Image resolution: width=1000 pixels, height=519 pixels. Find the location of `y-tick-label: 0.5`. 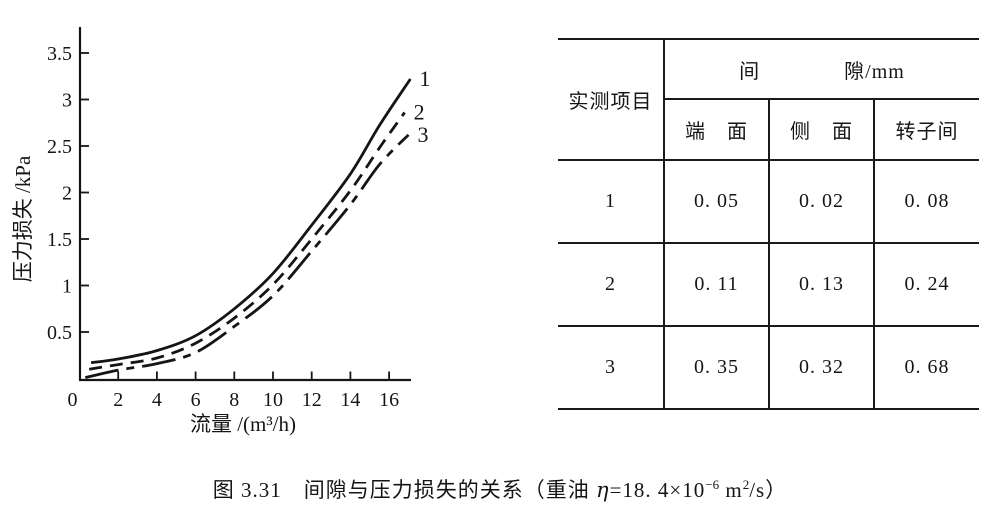

y-tick-label: 0.5 is located at coordinates (59, 333).